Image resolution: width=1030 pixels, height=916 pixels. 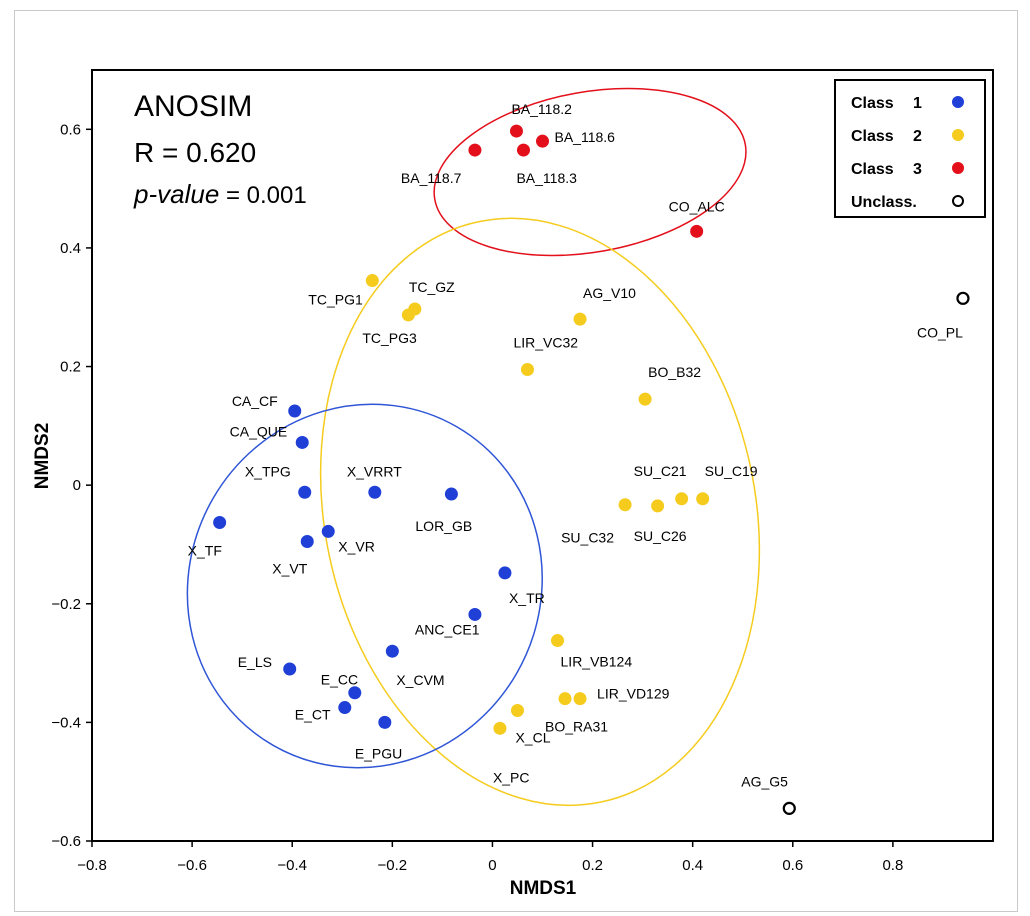 What do you see at coordinates (546, 178) in the screenshot?
I see `point-label: BA_118.3` at bounding box center [546, 178].